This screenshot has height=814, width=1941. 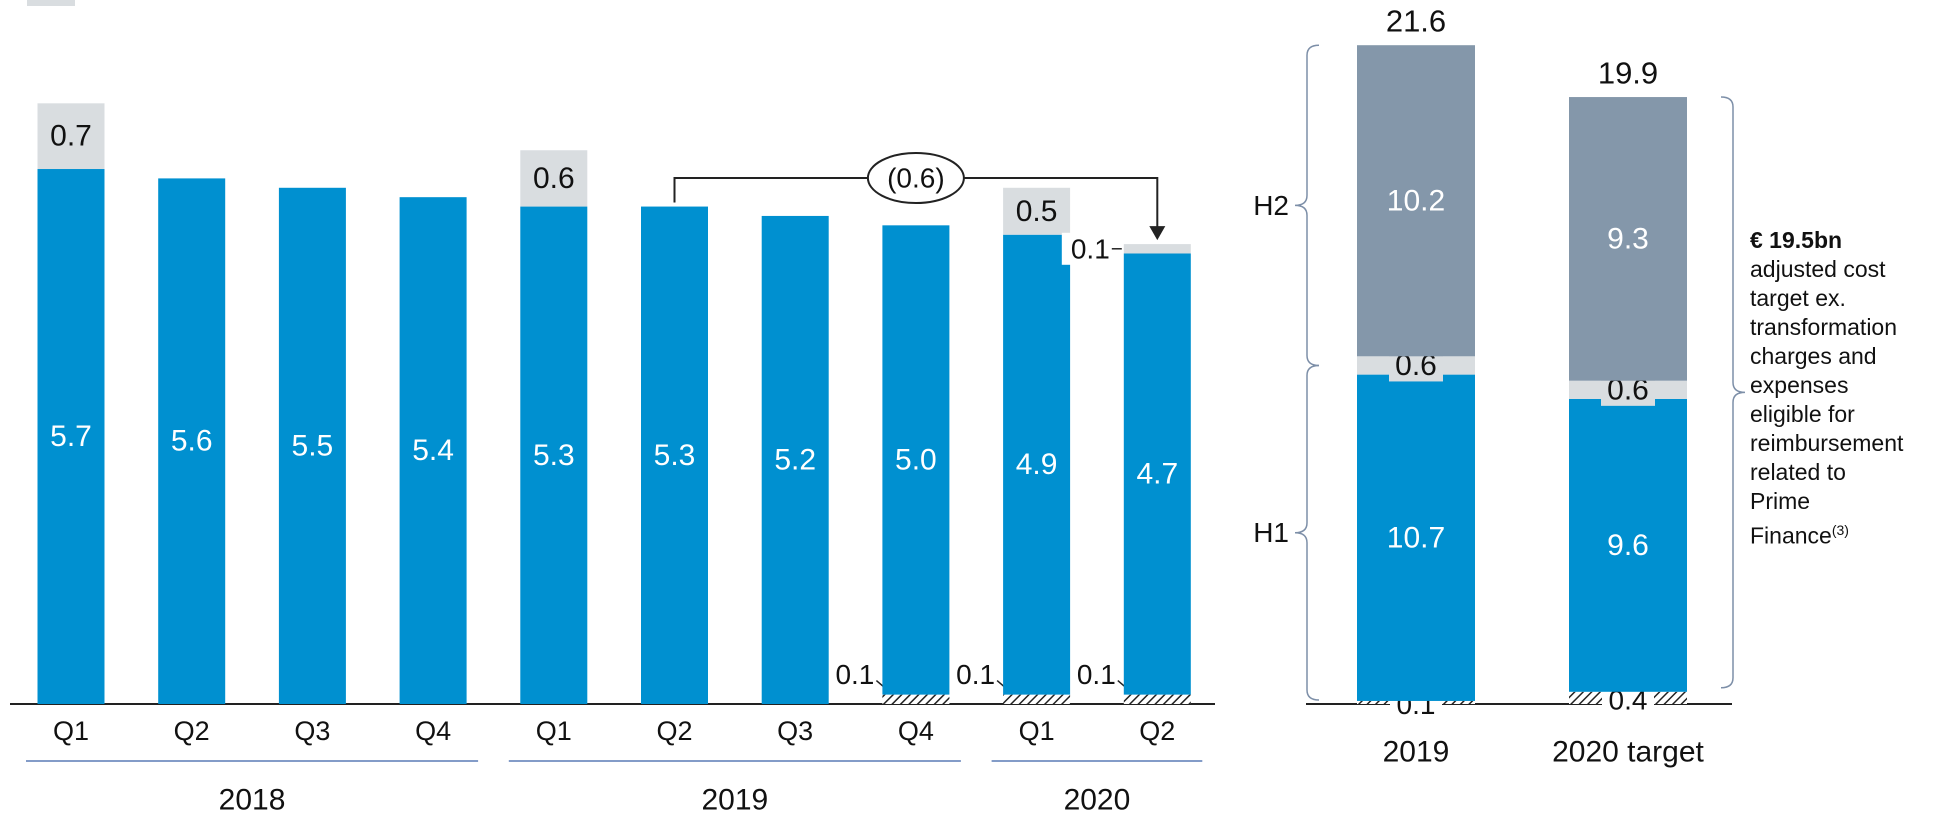 I want to click on group-label: 2018, so click(x=252, y=799).